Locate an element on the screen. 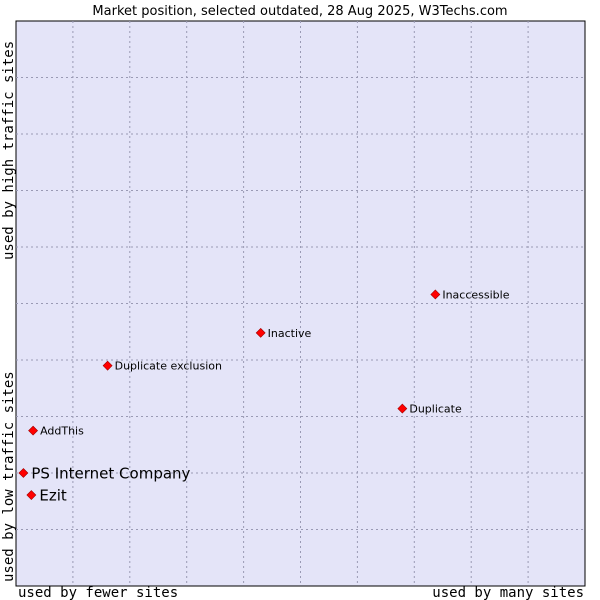 The image size is (600, 600). y-axis-label-top: used by high traffic sites is located at coordinates (9, 150).